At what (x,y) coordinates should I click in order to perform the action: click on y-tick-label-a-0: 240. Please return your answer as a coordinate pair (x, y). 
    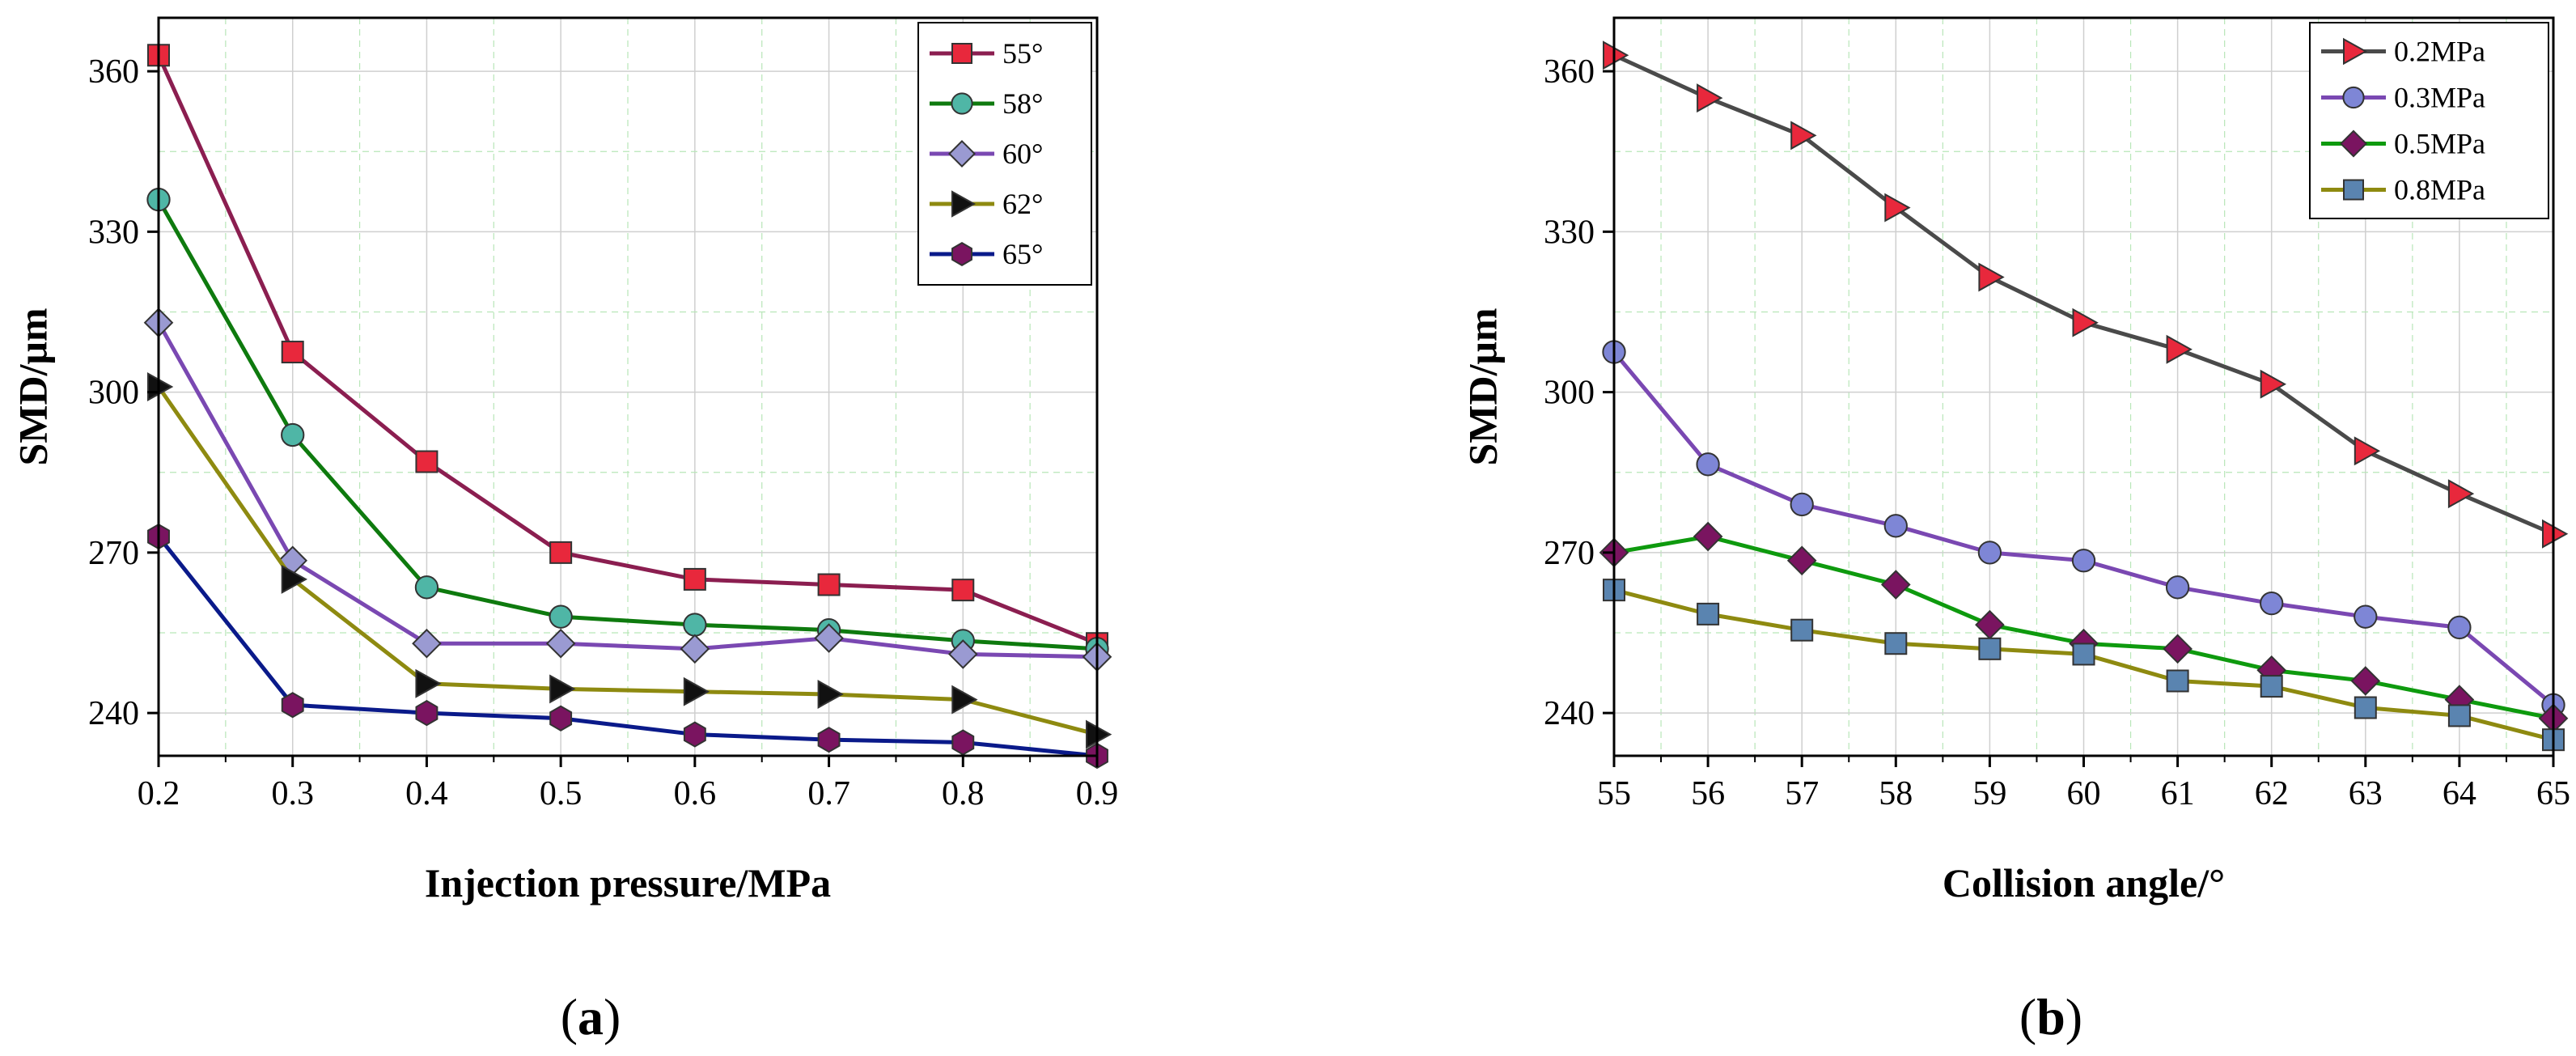
    Looking at the image, I should click on (113, 713).